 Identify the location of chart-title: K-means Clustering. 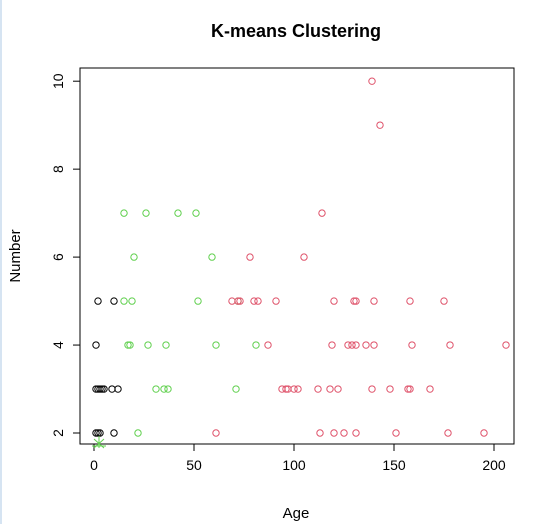
(296, 31).